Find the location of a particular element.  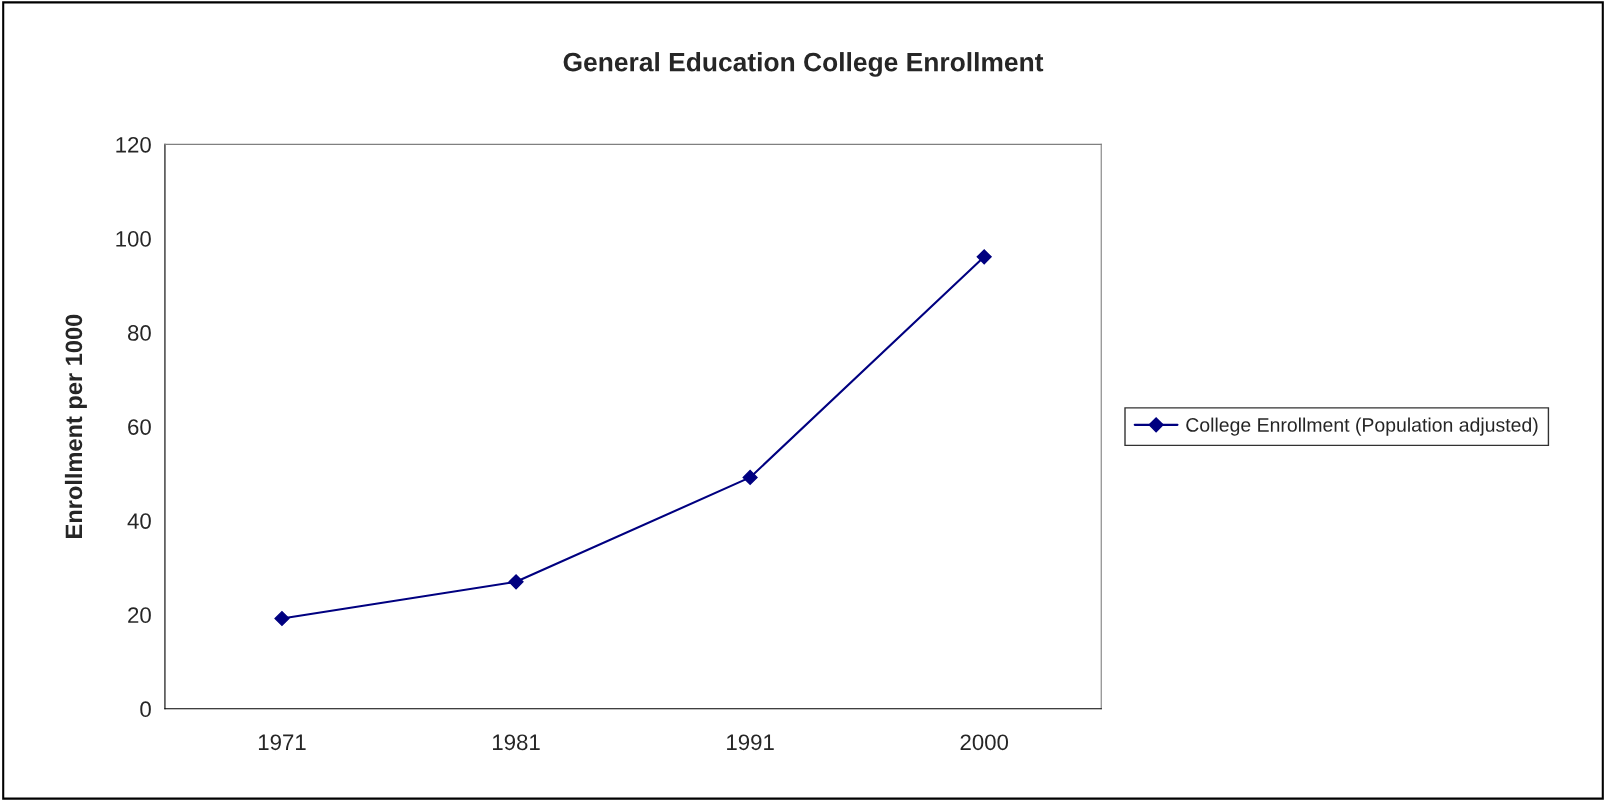

y-tick-label: 40 is located at coordinates (139, 521).